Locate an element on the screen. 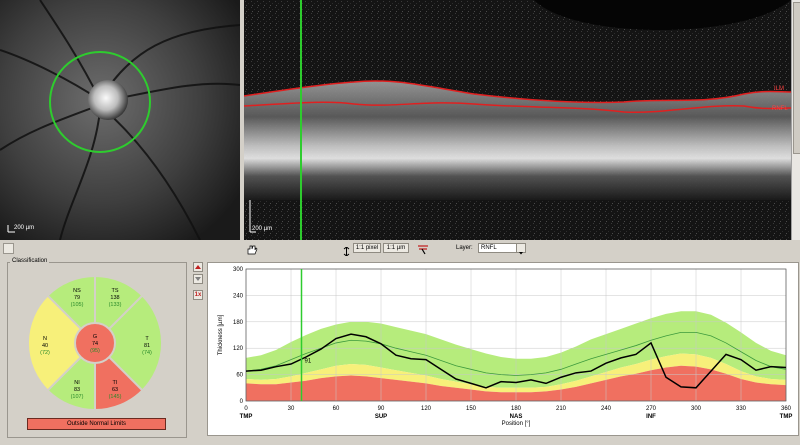  rnfl-line is located at coordinates (517, 107).